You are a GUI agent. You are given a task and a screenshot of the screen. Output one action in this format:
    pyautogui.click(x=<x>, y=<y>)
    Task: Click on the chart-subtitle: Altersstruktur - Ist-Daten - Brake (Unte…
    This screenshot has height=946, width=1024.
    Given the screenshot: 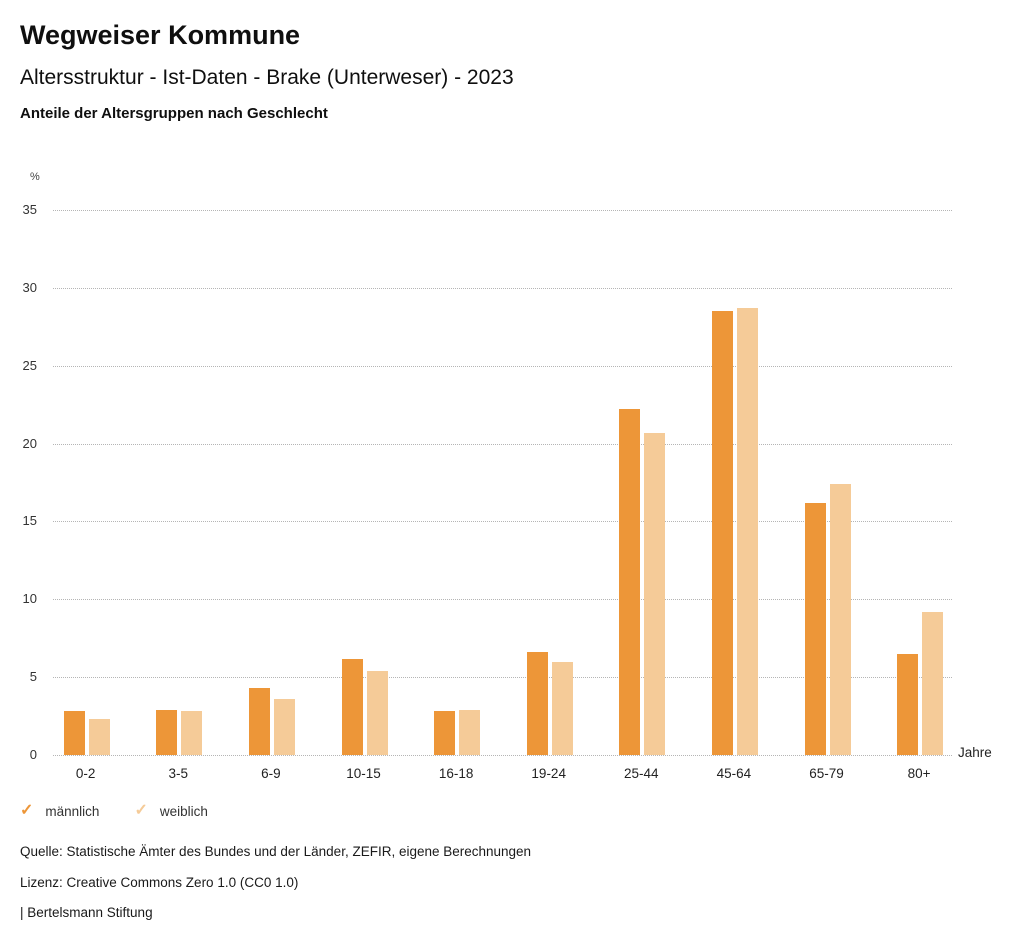 What is the action you would take?
    pyautogui.click(x=267, y=77)
    